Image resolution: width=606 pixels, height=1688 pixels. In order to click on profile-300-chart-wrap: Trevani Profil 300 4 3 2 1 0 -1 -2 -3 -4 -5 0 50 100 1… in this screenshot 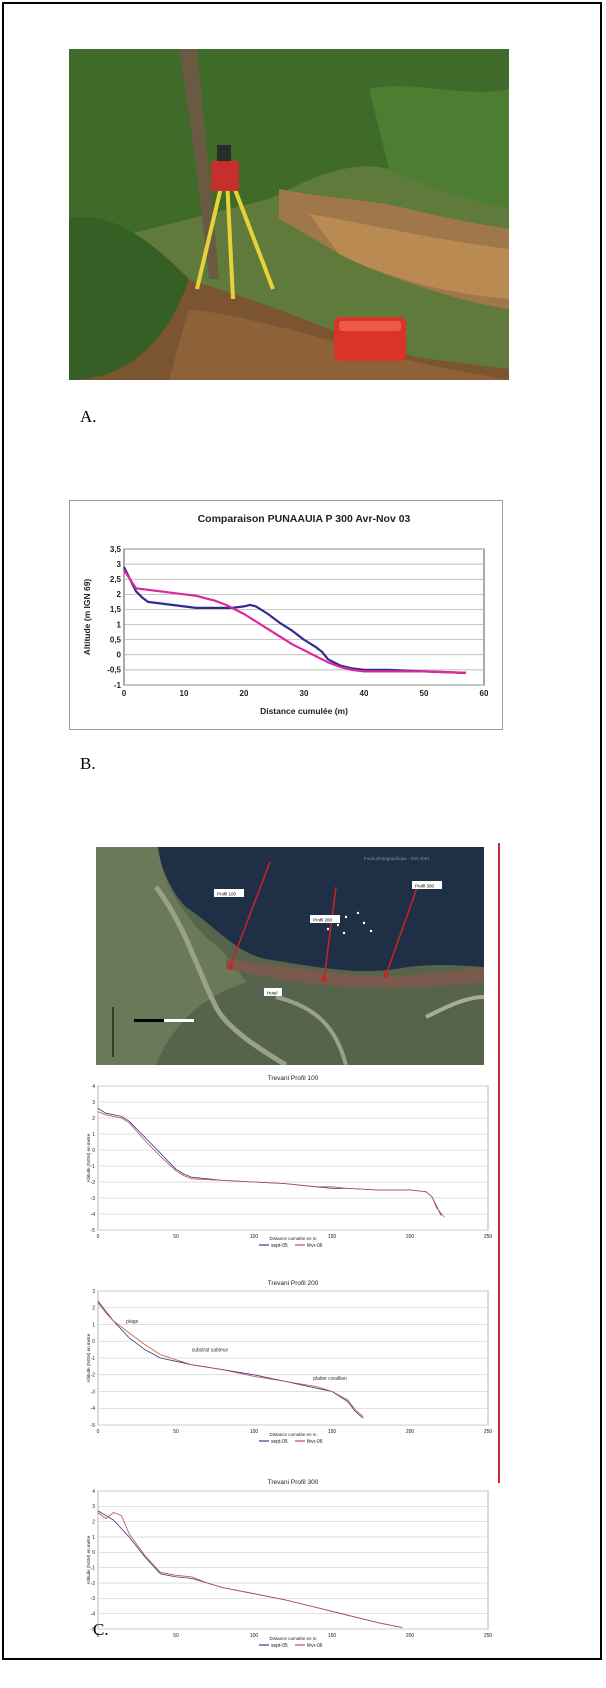, I will do `click(291, 1578)`.